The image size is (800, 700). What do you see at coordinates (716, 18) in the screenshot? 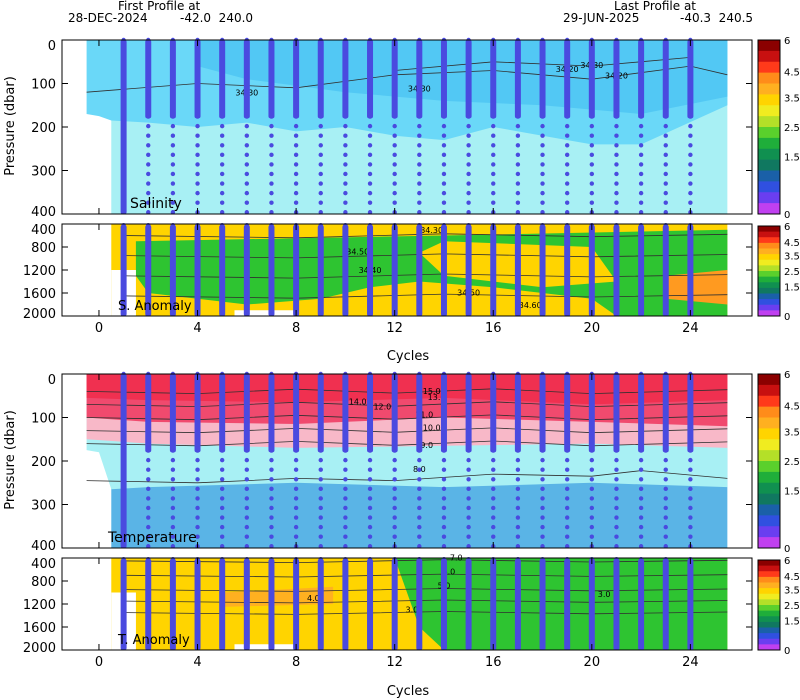
I see `last-profile-coords: -40.3 240.5` at bounding box center [716, 18].